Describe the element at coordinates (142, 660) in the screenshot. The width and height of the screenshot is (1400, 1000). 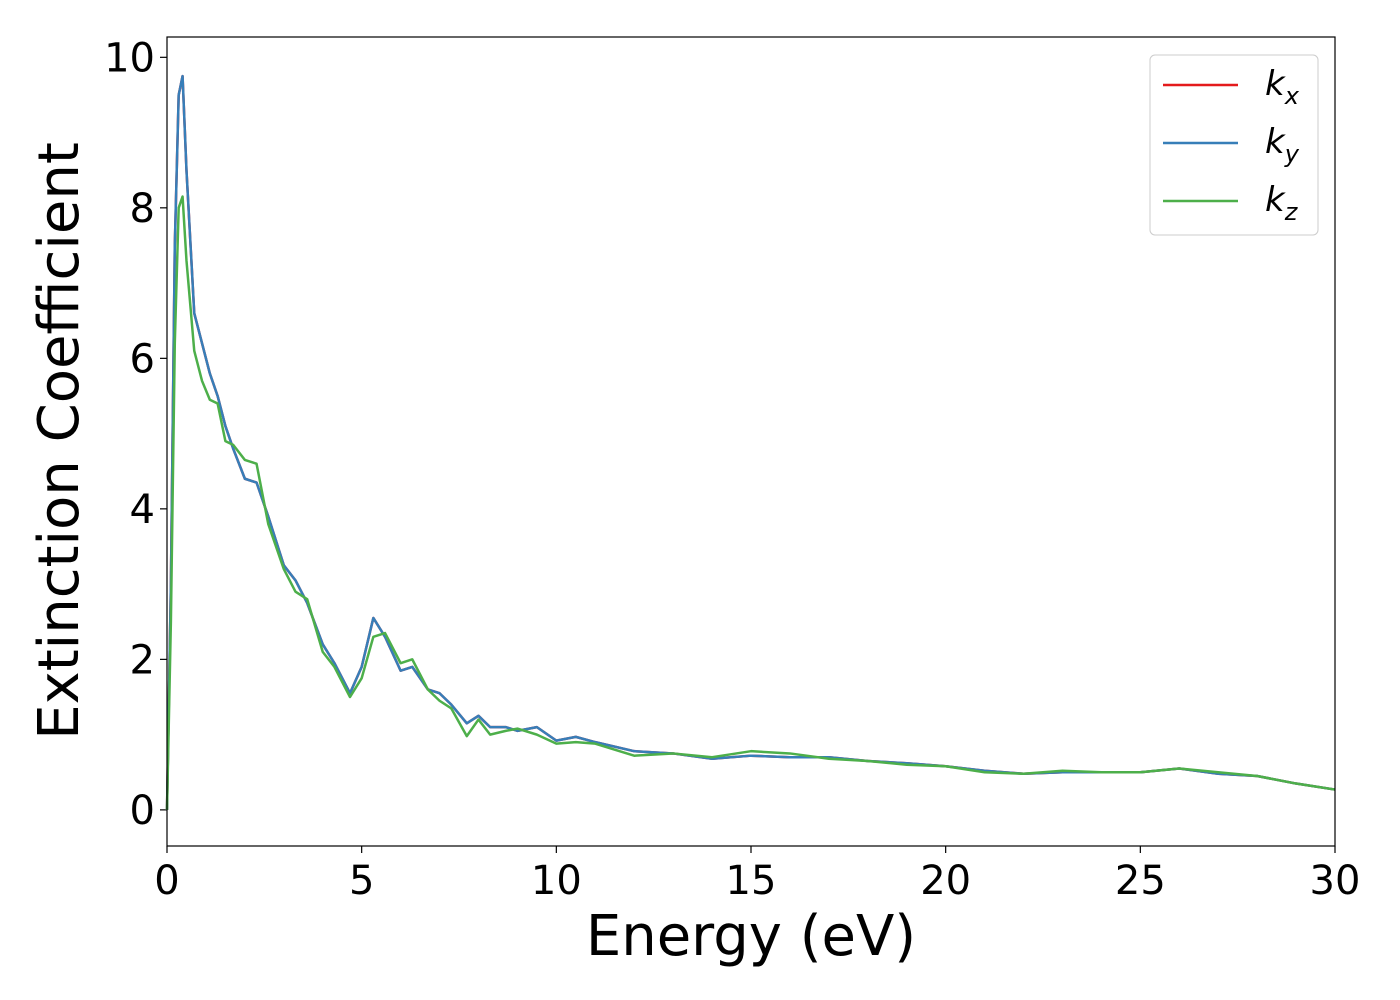
I see `y-tick-label: 2` at that location.